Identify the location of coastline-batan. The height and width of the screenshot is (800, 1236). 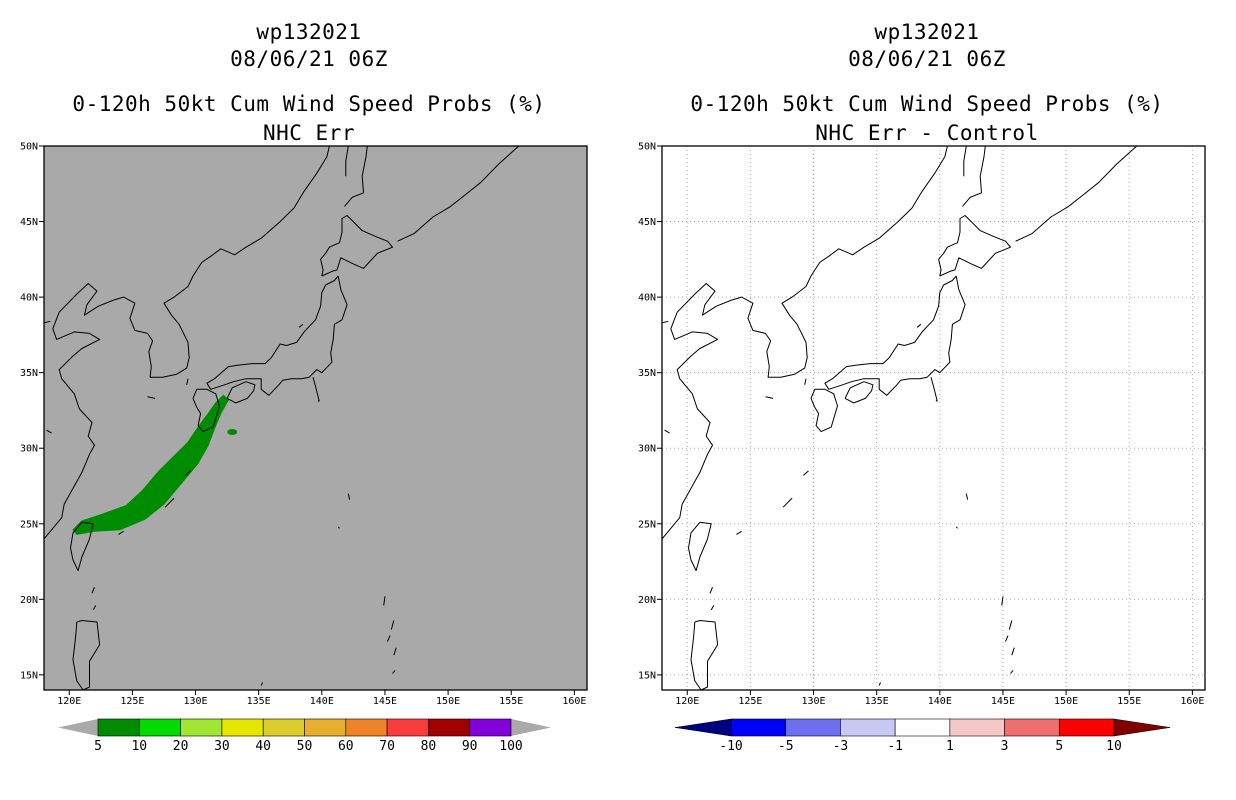
(93, 590).